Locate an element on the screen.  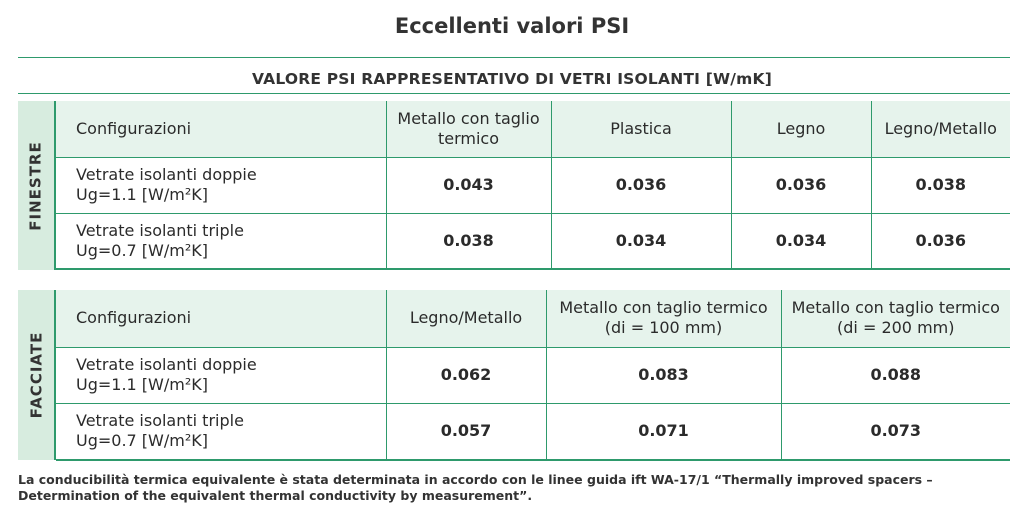
column-header: Plastica is located at coordinates (640, 129).